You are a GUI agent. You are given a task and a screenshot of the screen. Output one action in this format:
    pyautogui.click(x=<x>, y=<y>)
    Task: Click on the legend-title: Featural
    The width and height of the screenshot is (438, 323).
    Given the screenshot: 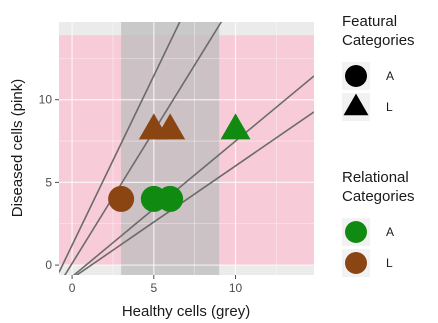 What is the action you would take?
    pyautogui.click(x=369, y=21)
    